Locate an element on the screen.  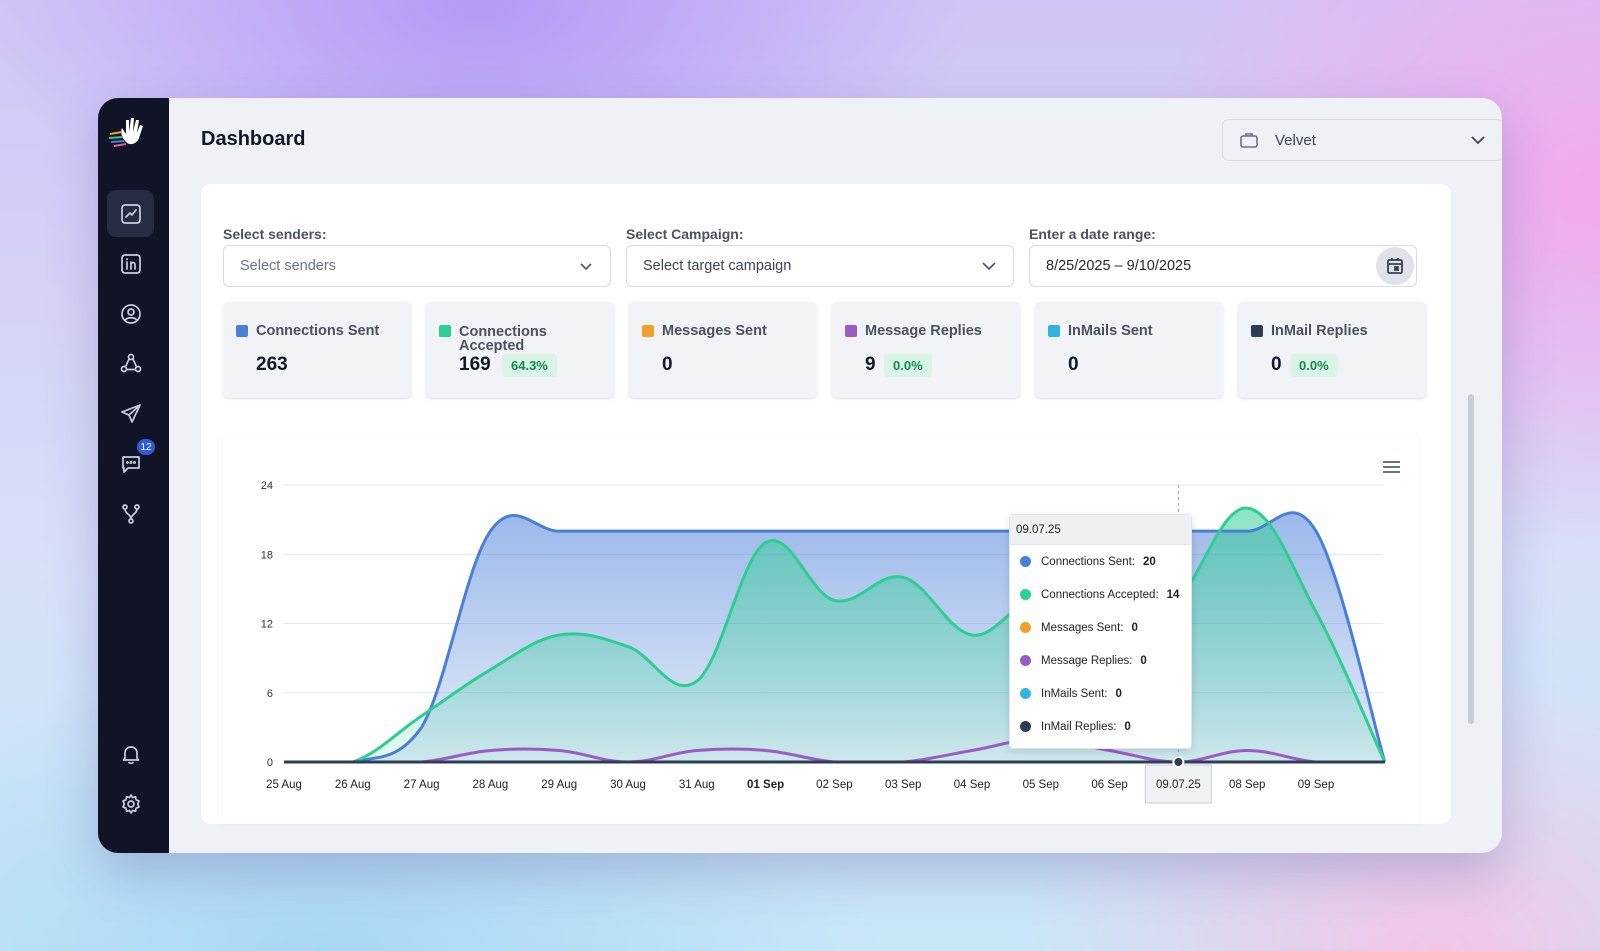
sidebar: 12 is located at coordinates (133, 475).